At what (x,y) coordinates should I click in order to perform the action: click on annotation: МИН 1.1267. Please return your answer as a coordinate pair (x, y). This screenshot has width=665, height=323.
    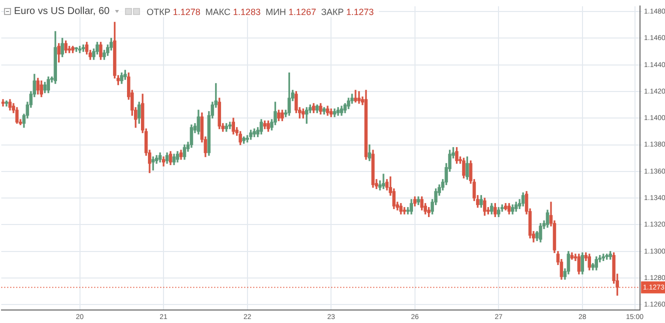
    Looking at the image, I should click on (291, 11).